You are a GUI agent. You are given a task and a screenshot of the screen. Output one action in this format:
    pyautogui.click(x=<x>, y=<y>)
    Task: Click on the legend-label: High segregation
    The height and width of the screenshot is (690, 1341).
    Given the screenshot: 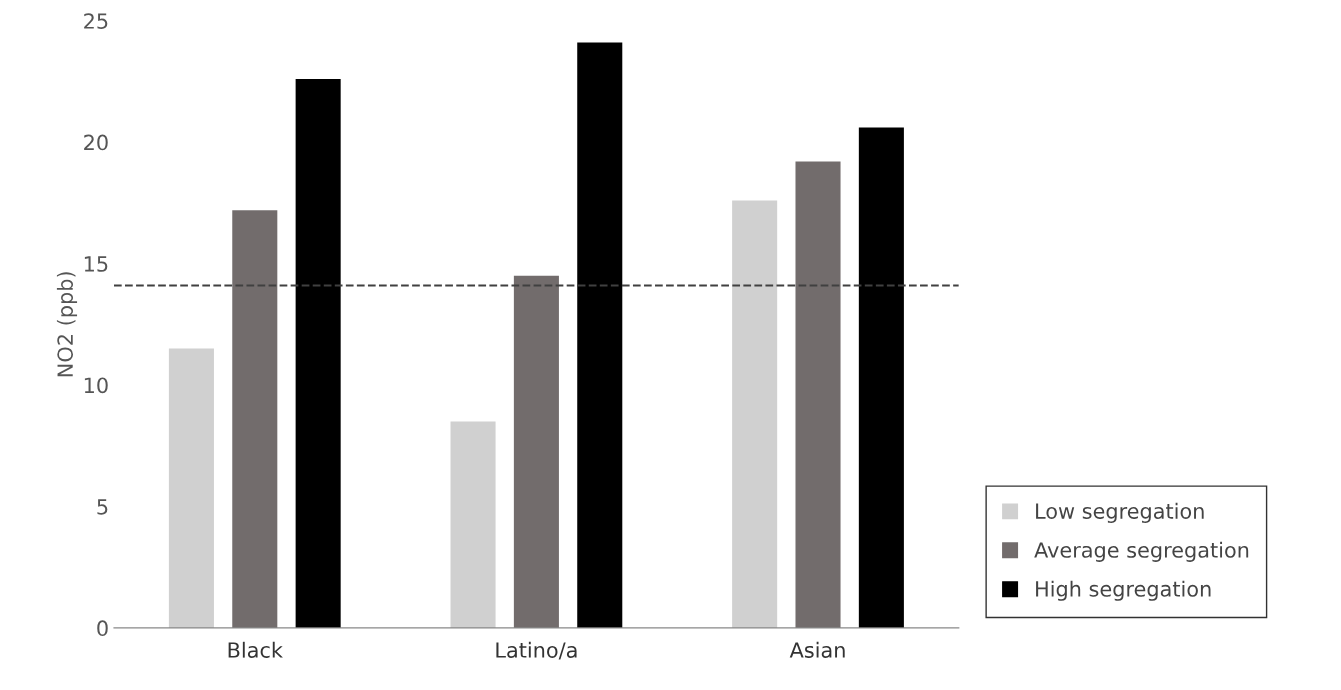 What is the action you would take?
    pyautogui.click(x=1123, y=590)
    